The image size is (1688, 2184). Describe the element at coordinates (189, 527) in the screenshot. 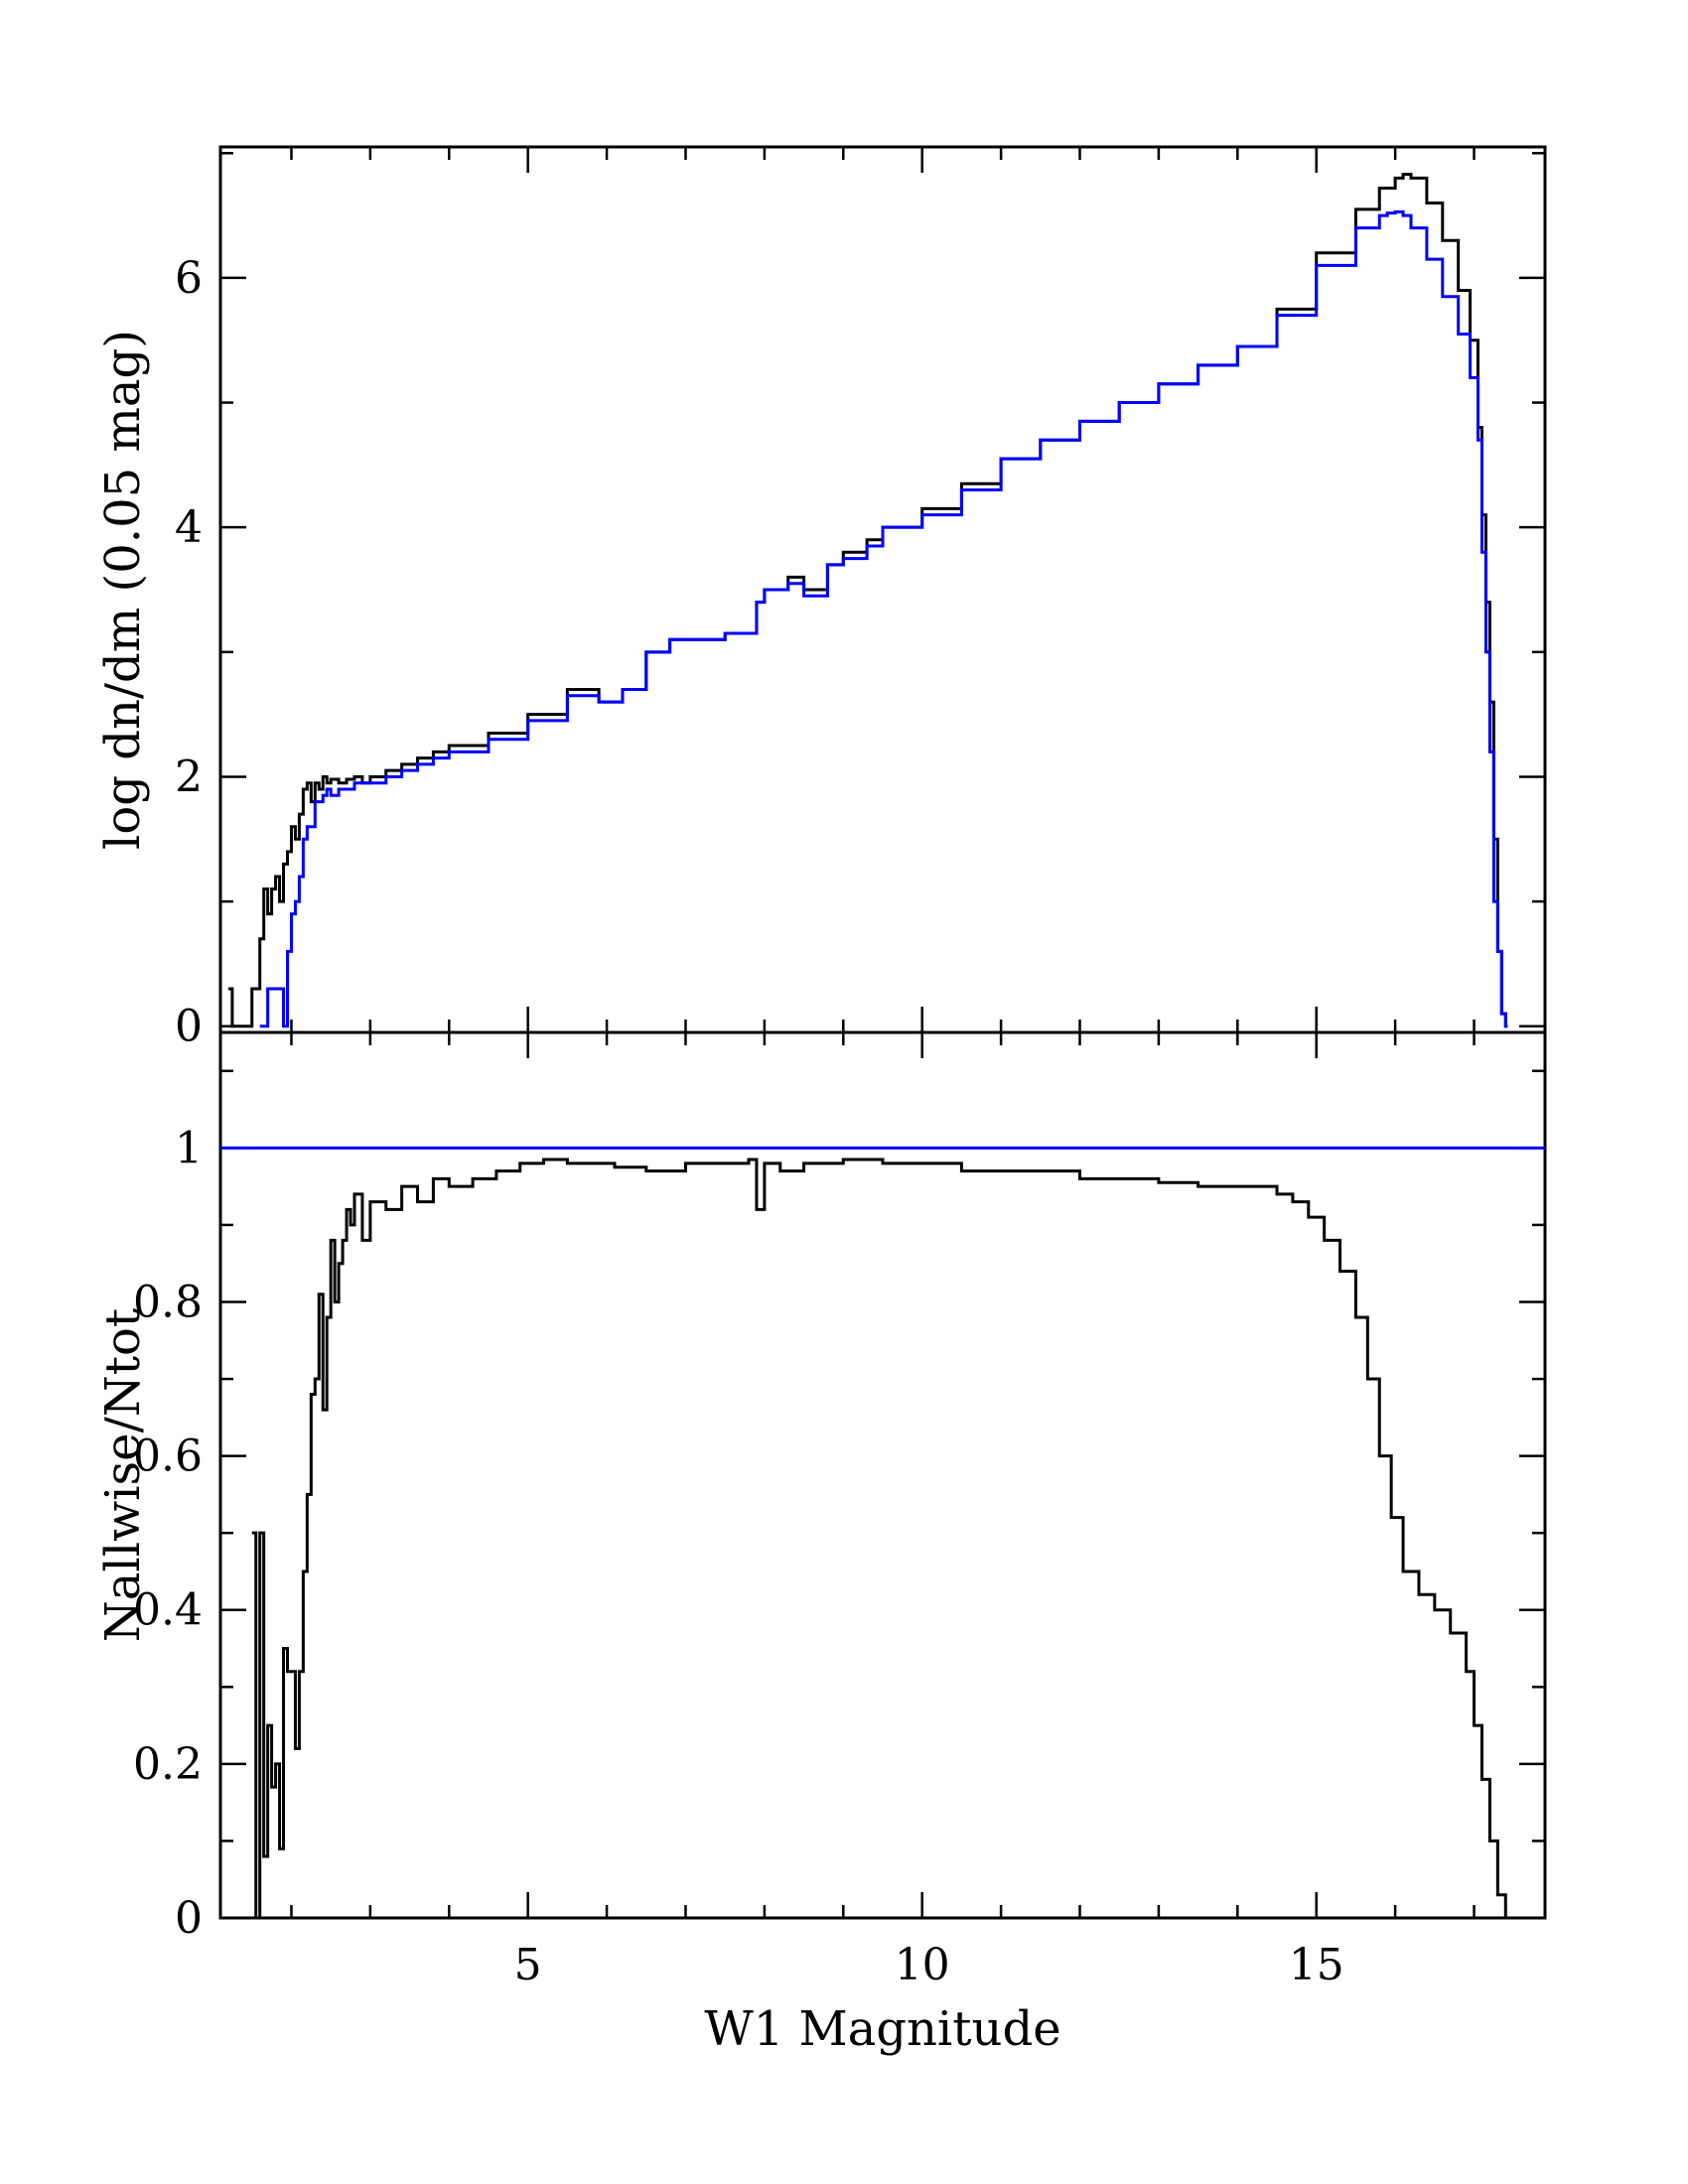

I see `top-ytick-label: 4` at that location.